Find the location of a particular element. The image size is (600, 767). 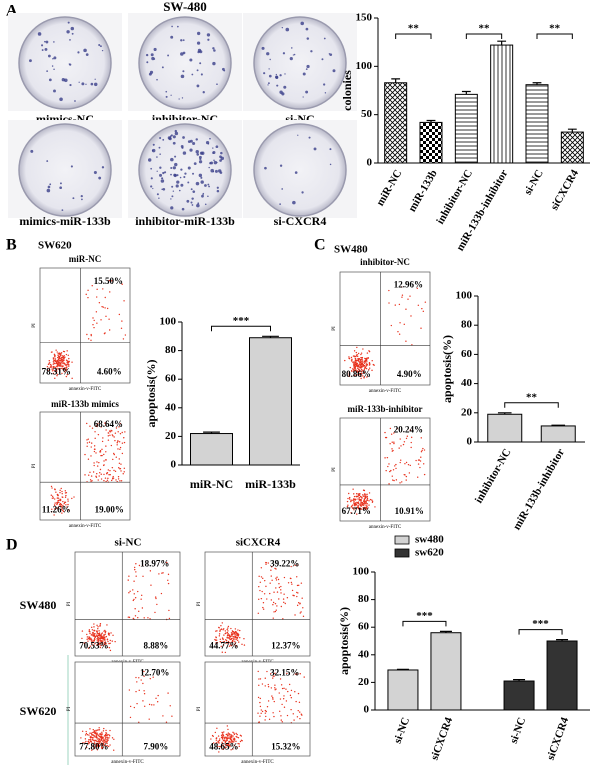

x-tick-label: si-NC is located at coordinates (518, 730).